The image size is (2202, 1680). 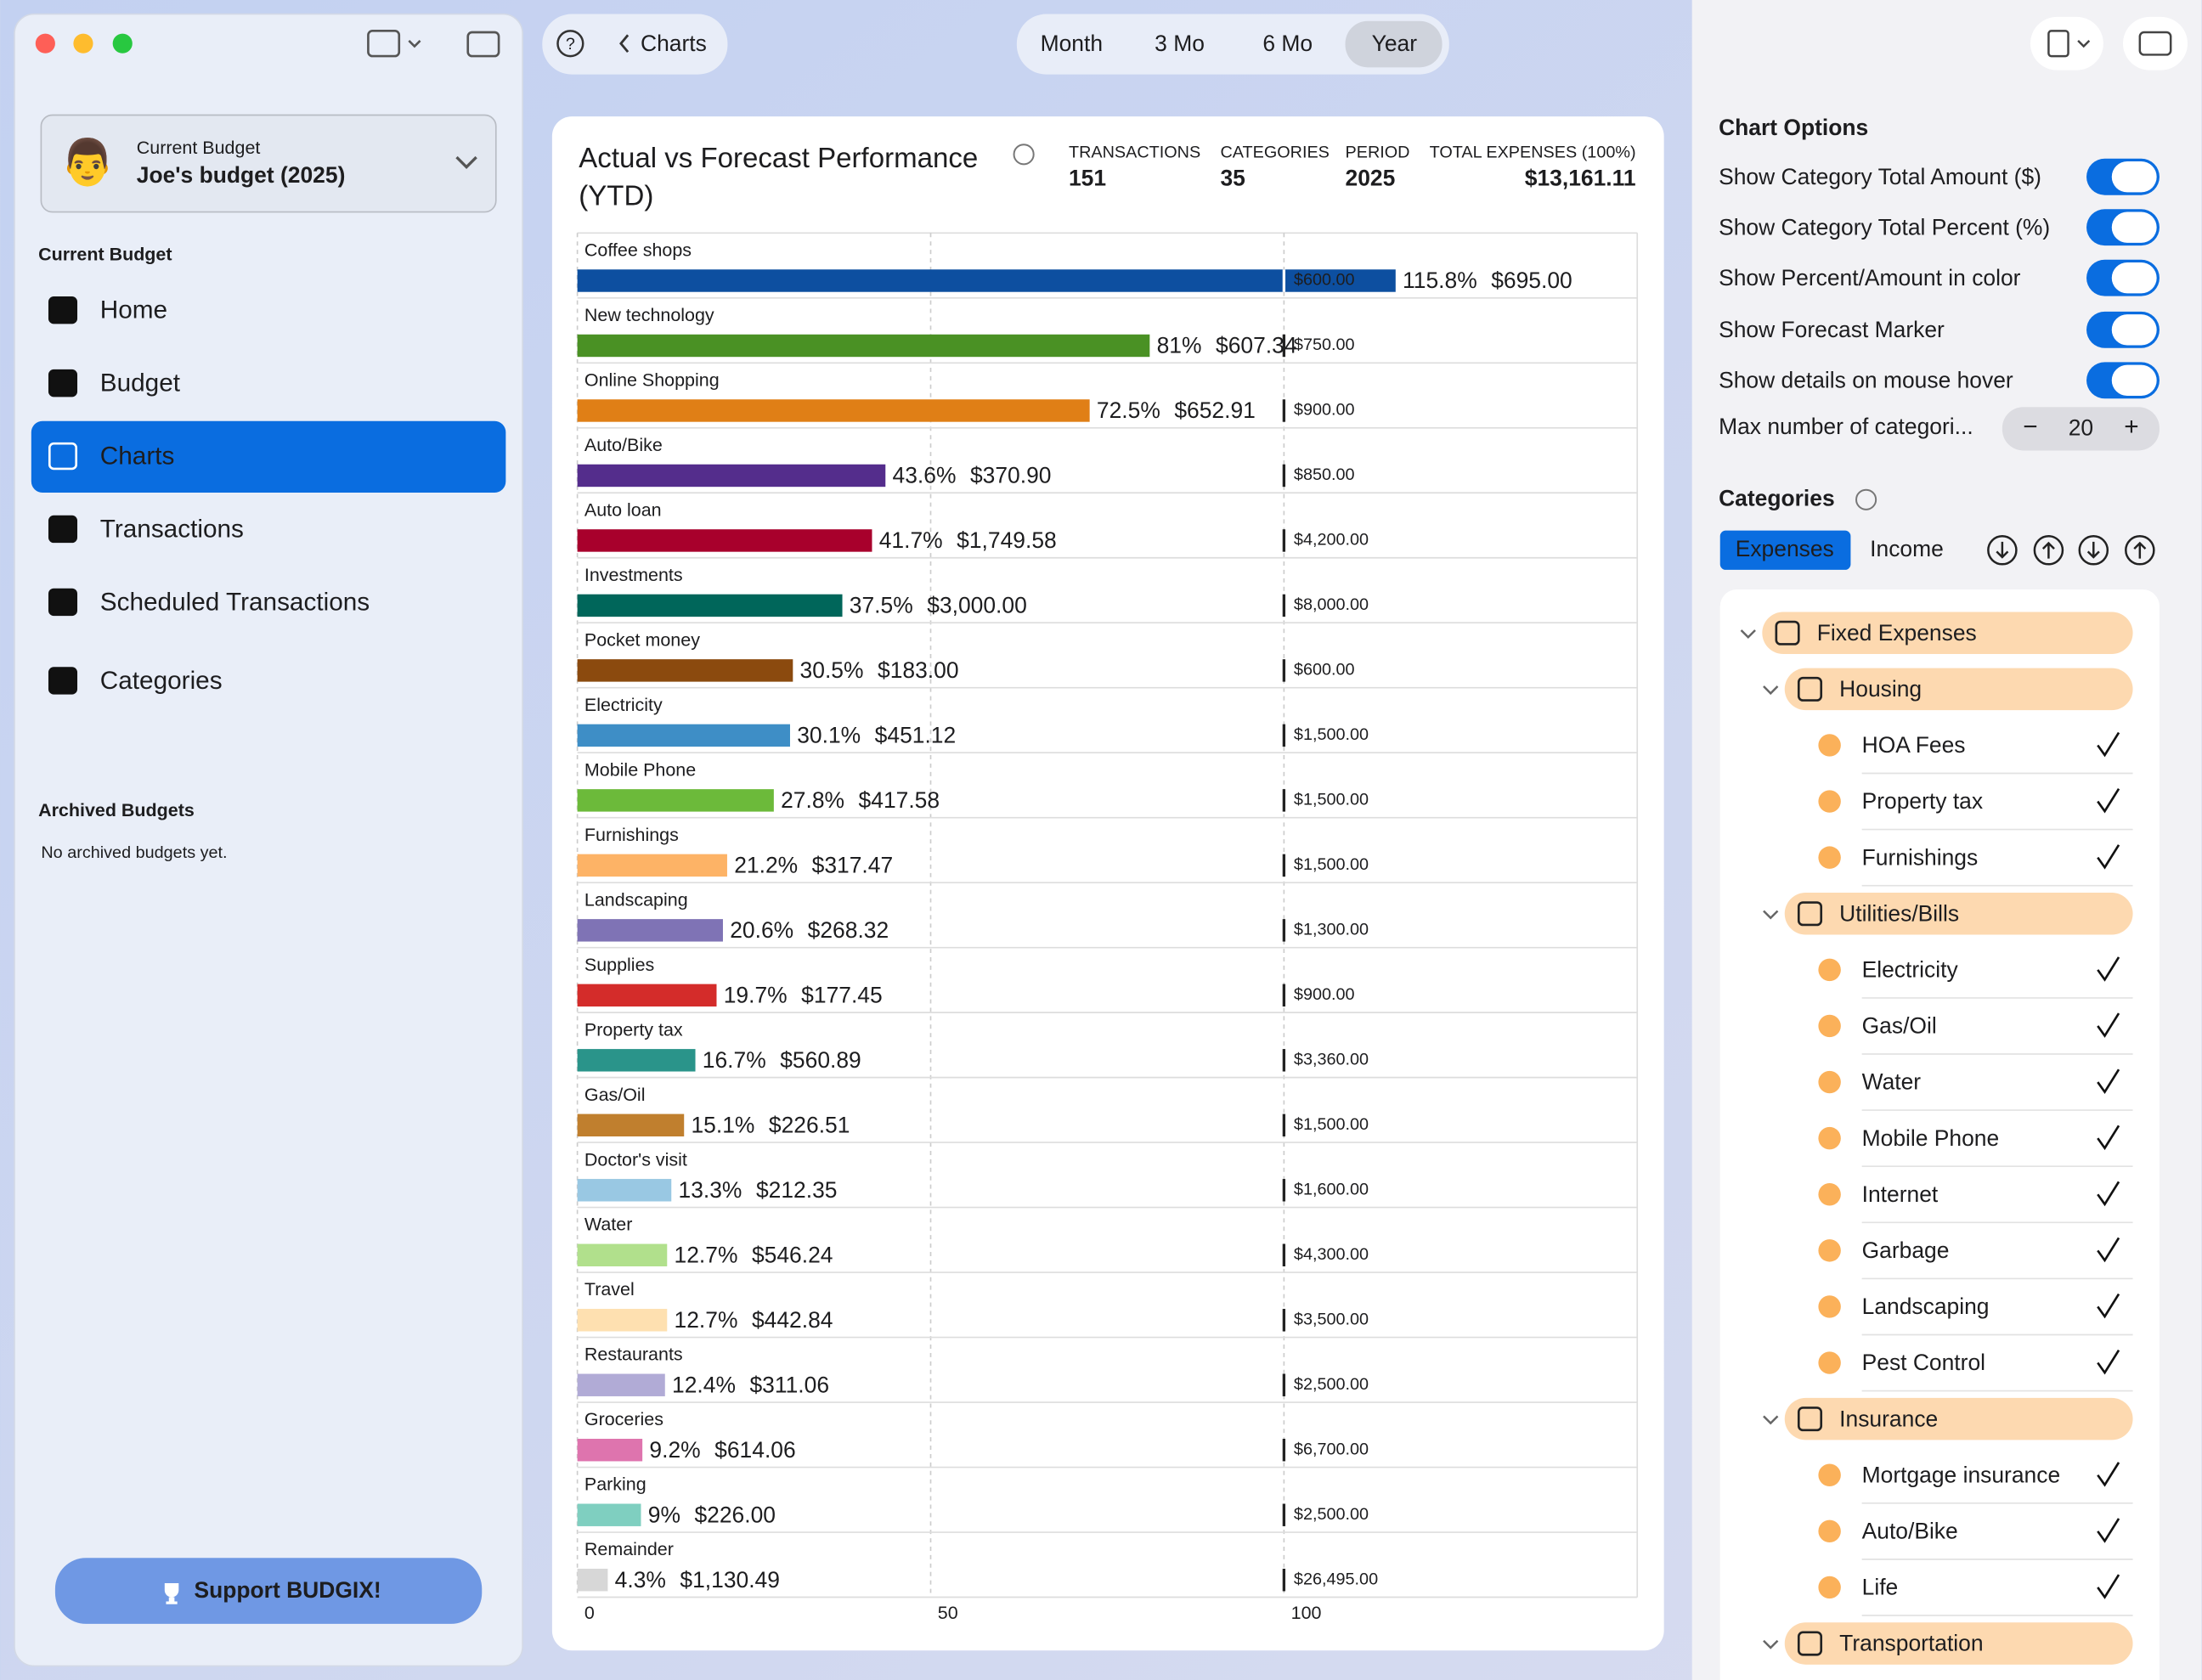 I want to click on x-tick-label: 50, so click(x=948, y=1613).